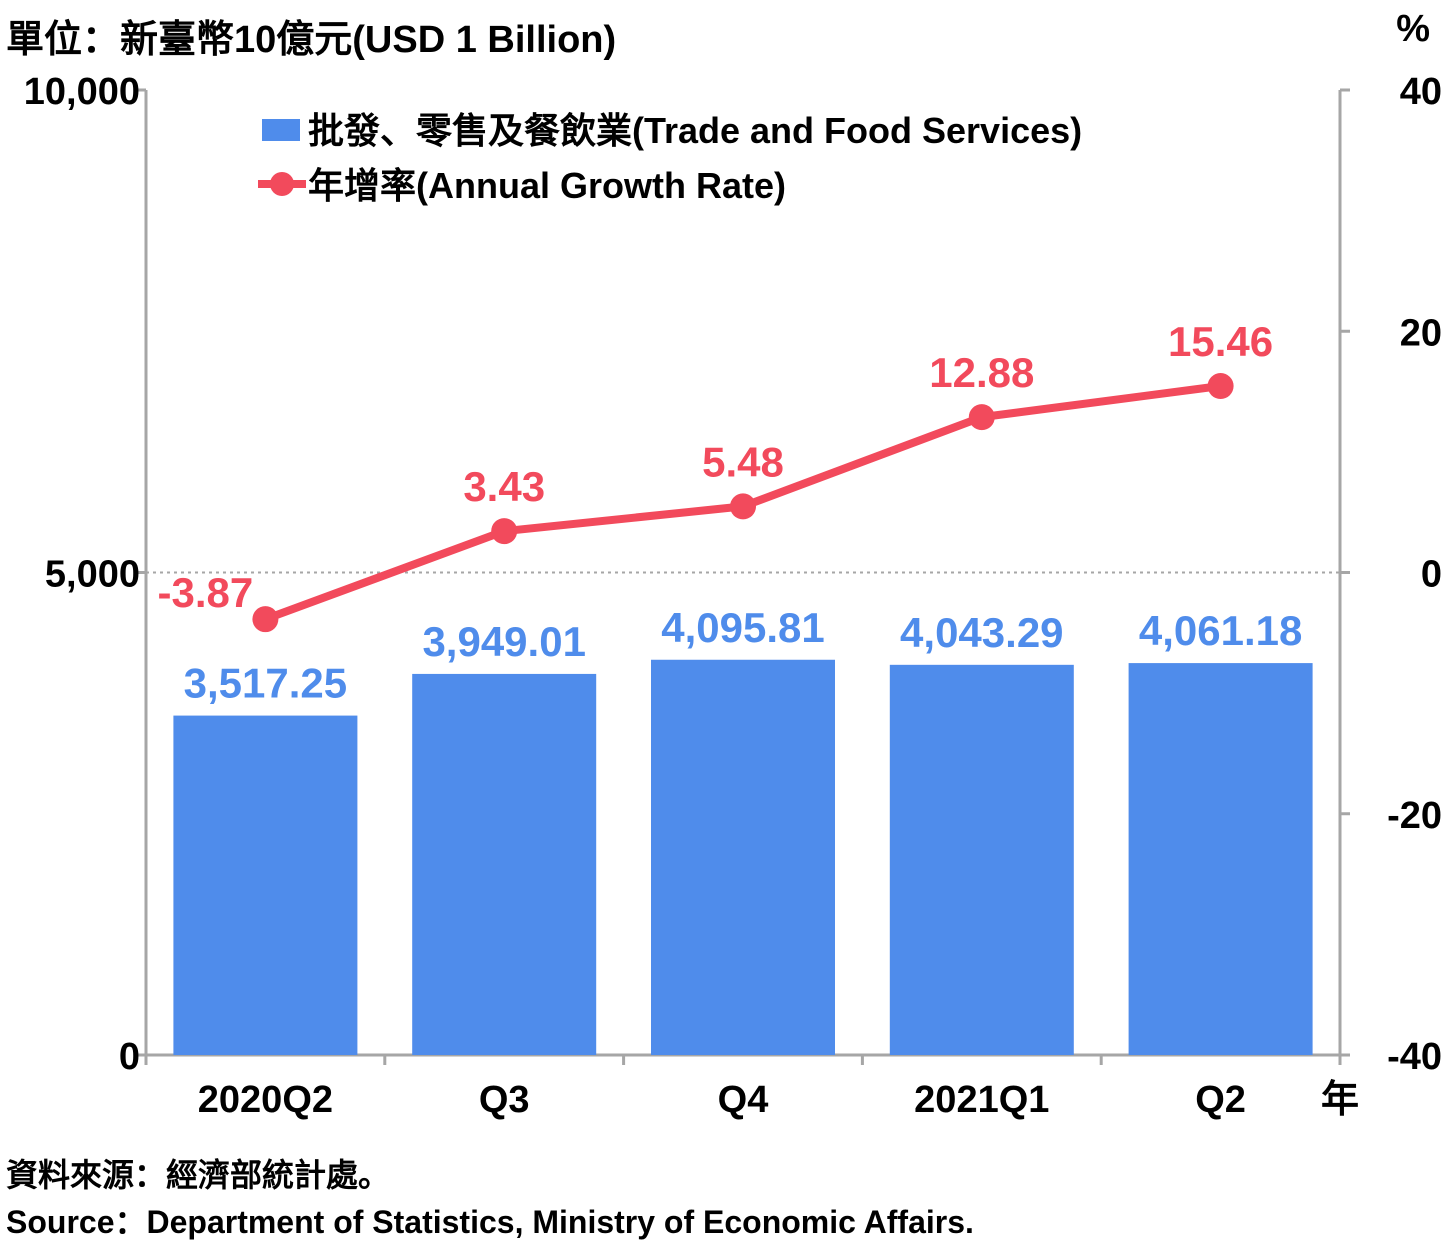  What do you see at coordinates (281, 130) in the screenshot?
I see `legend-bar-swatch` at bounding box center [281, 130].